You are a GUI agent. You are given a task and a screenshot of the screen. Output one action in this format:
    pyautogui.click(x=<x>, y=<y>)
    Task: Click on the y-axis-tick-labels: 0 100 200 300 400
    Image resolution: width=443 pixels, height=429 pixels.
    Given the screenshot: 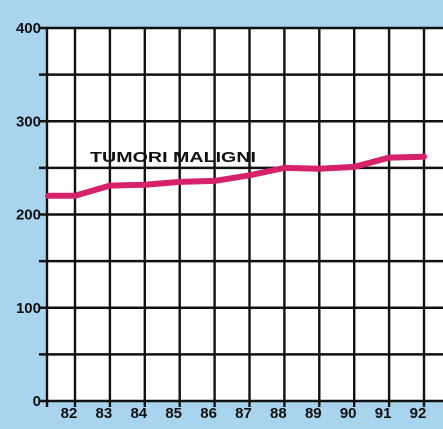 What is the action you would take?
    pyautogui.click(x=28, y=215)
    